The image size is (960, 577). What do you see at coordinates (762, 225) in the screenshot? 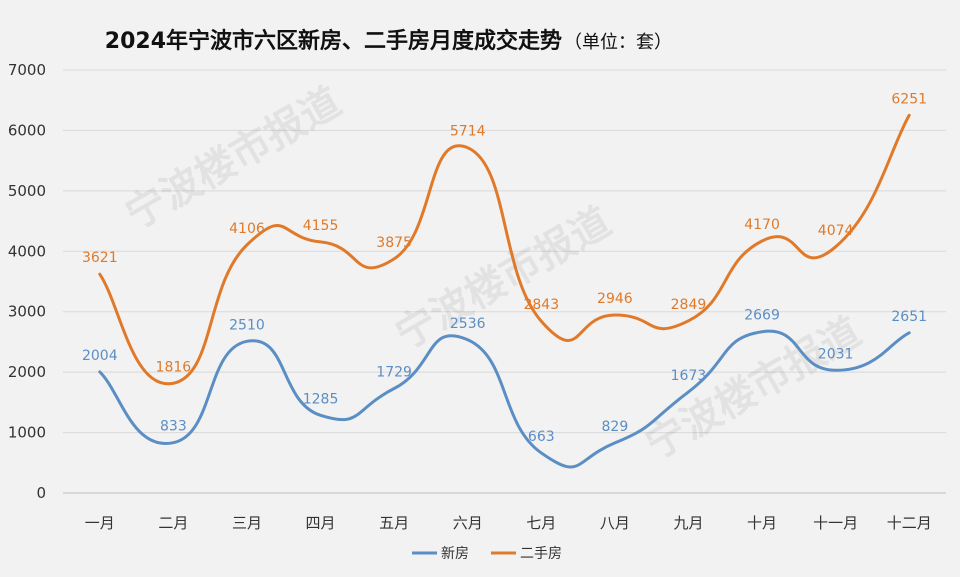
I see `data-label: 4170` at bounding box center [762, 225].